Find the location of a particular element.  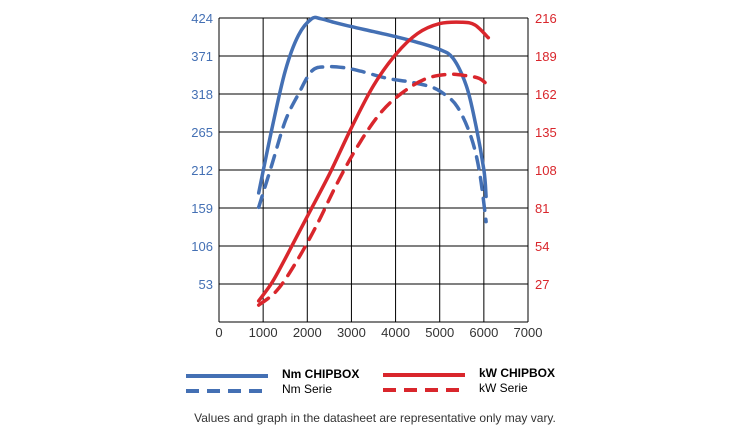

right-y-axis-ticks: 27 54 81 108 135 162 189 216 is located at coordinates (546, 151).